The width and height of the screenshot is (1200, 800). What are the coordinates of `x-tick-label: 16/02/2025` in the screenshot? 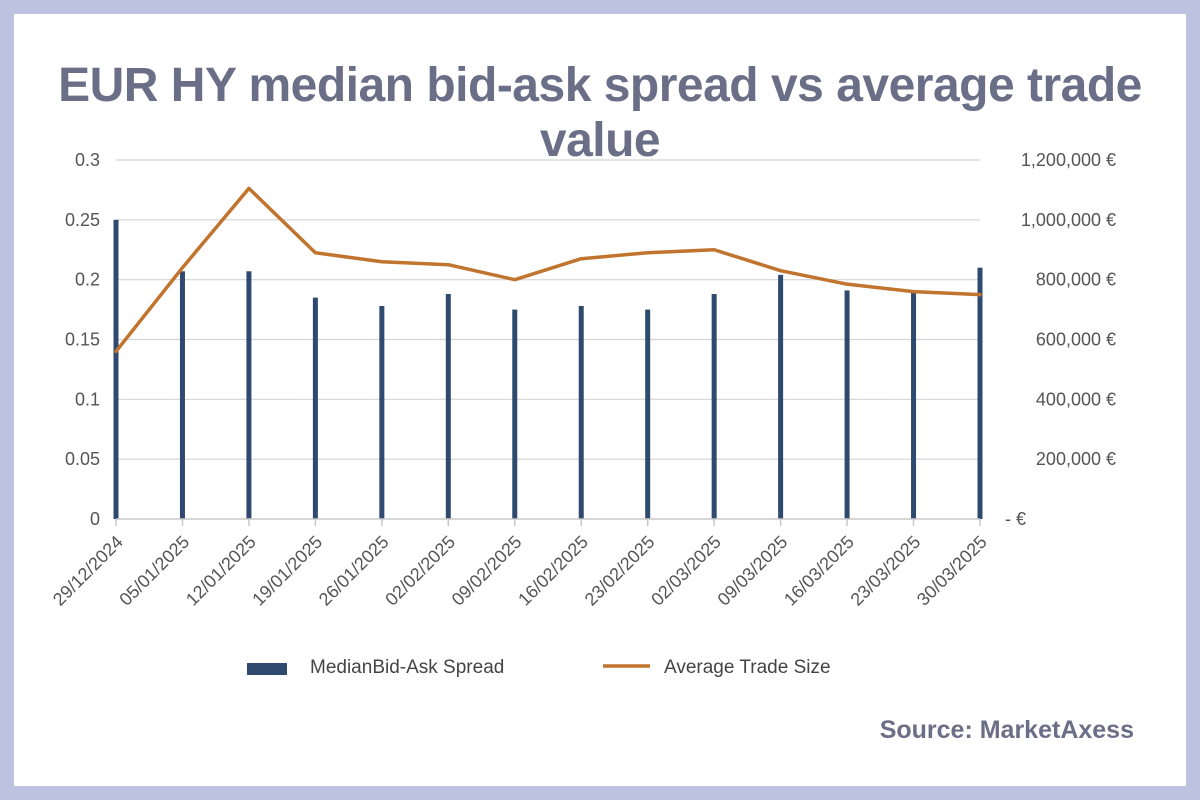 It's located at (553, 571).